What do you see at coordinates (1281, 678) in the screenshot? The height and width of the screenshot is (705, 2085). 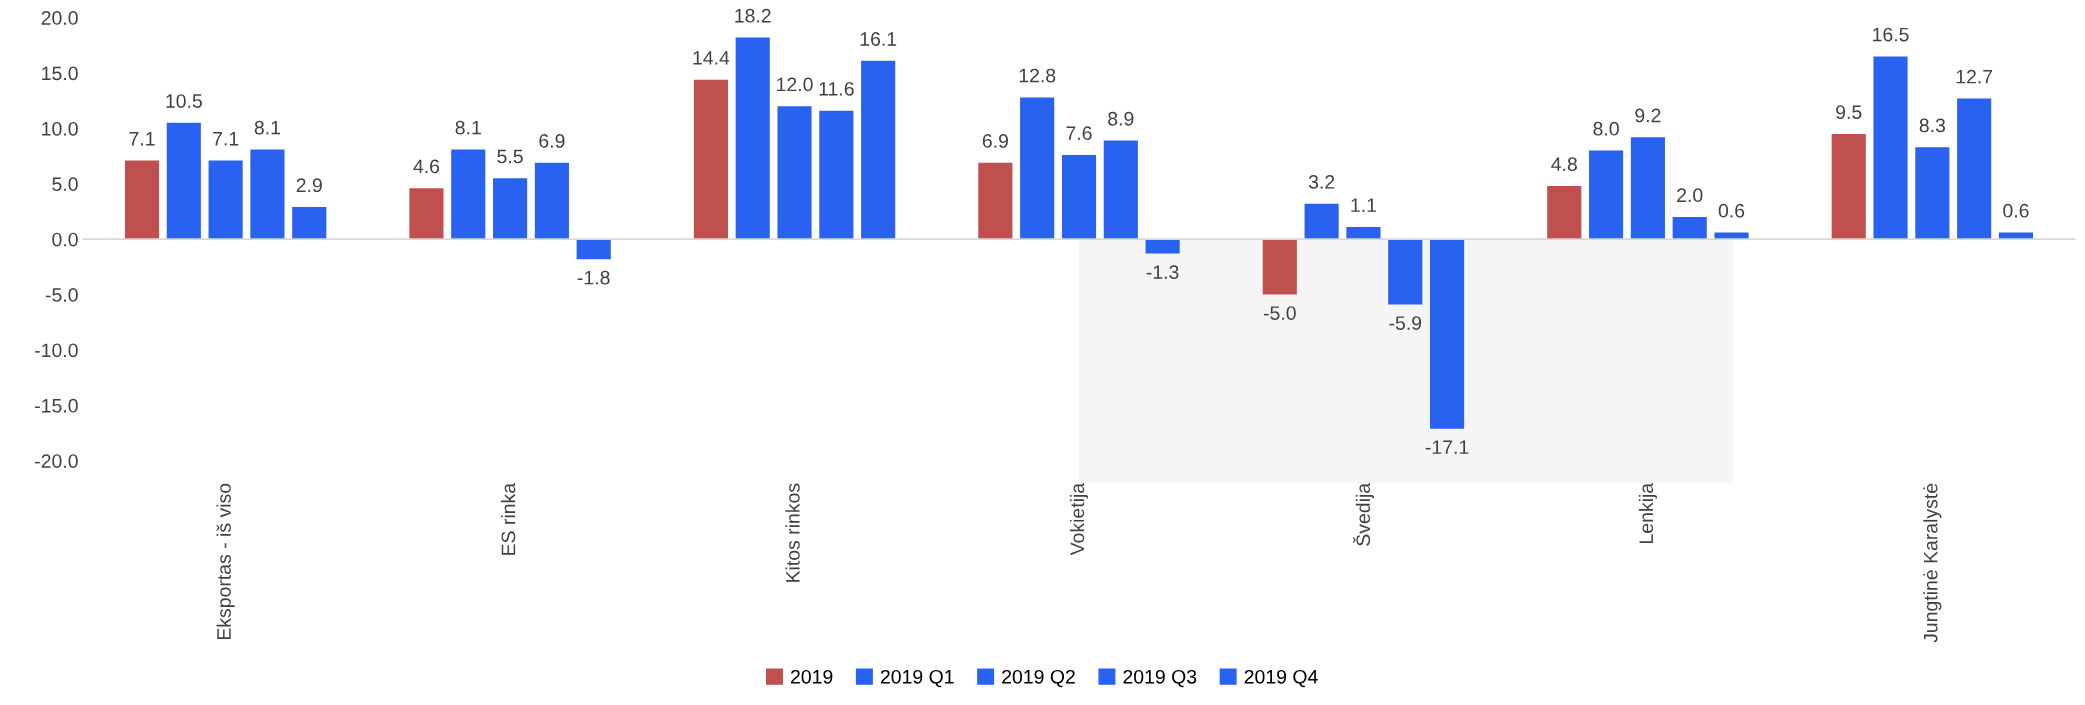 I see `legend-label: 2019 Q4` at bounding box center [1281, 678].